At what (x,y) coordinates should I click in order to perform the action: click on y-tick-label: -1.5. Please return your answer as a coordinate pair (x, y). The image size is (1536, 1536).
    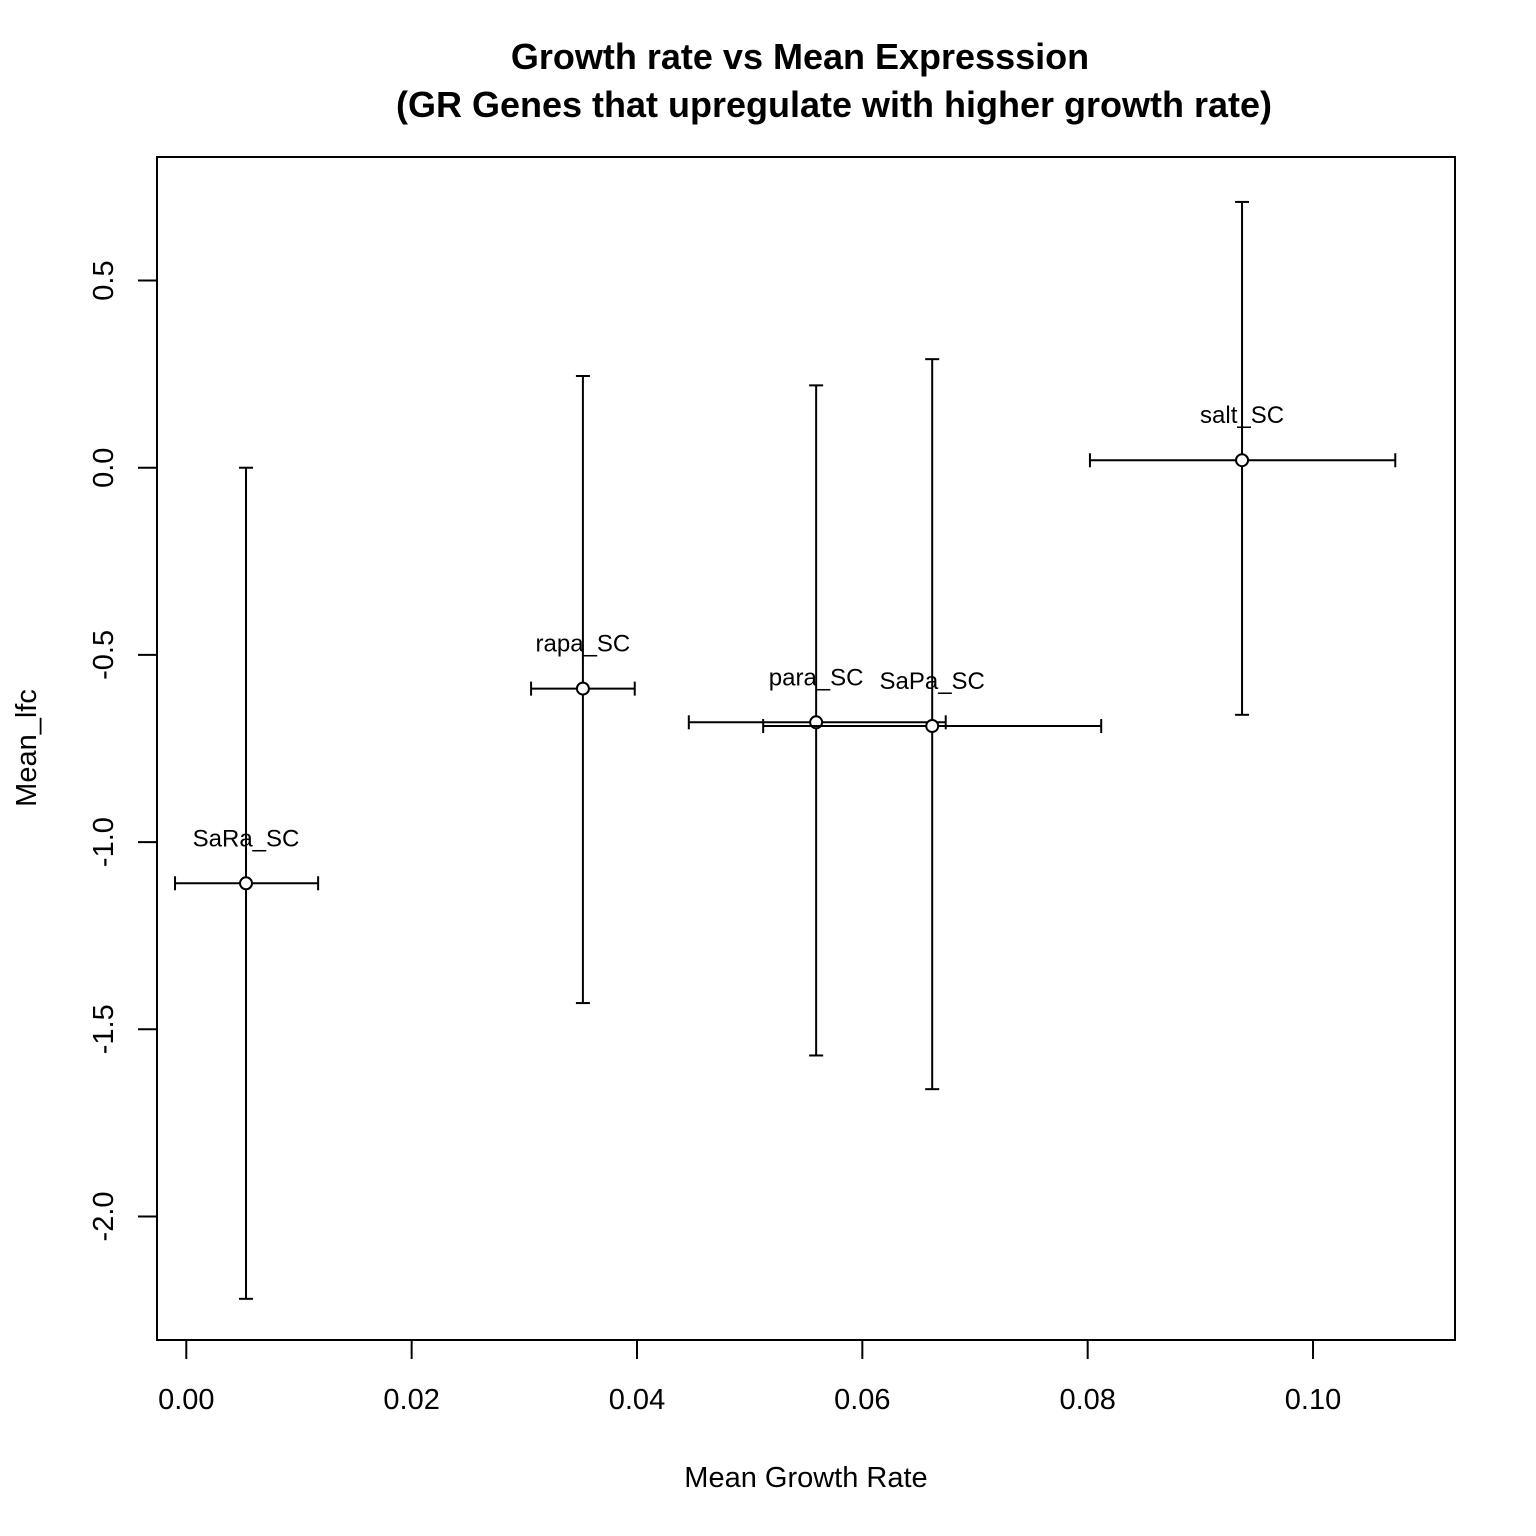
    Looking at the image, I should click on (104, 1029).